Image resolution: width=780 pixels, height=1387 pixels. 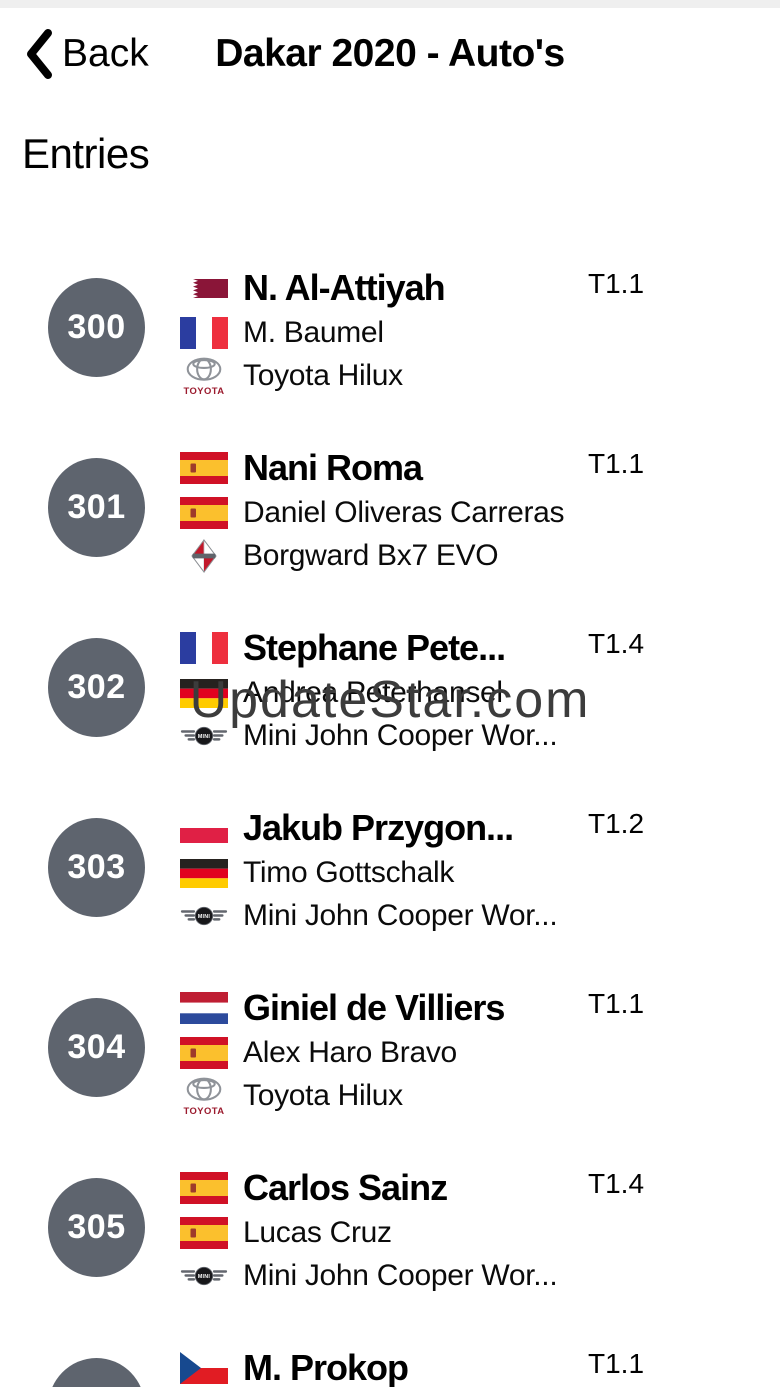 I want to click on entry-row-300: 300 N. Al-Attiyah M. Baumel, so click(x=390, y=330).